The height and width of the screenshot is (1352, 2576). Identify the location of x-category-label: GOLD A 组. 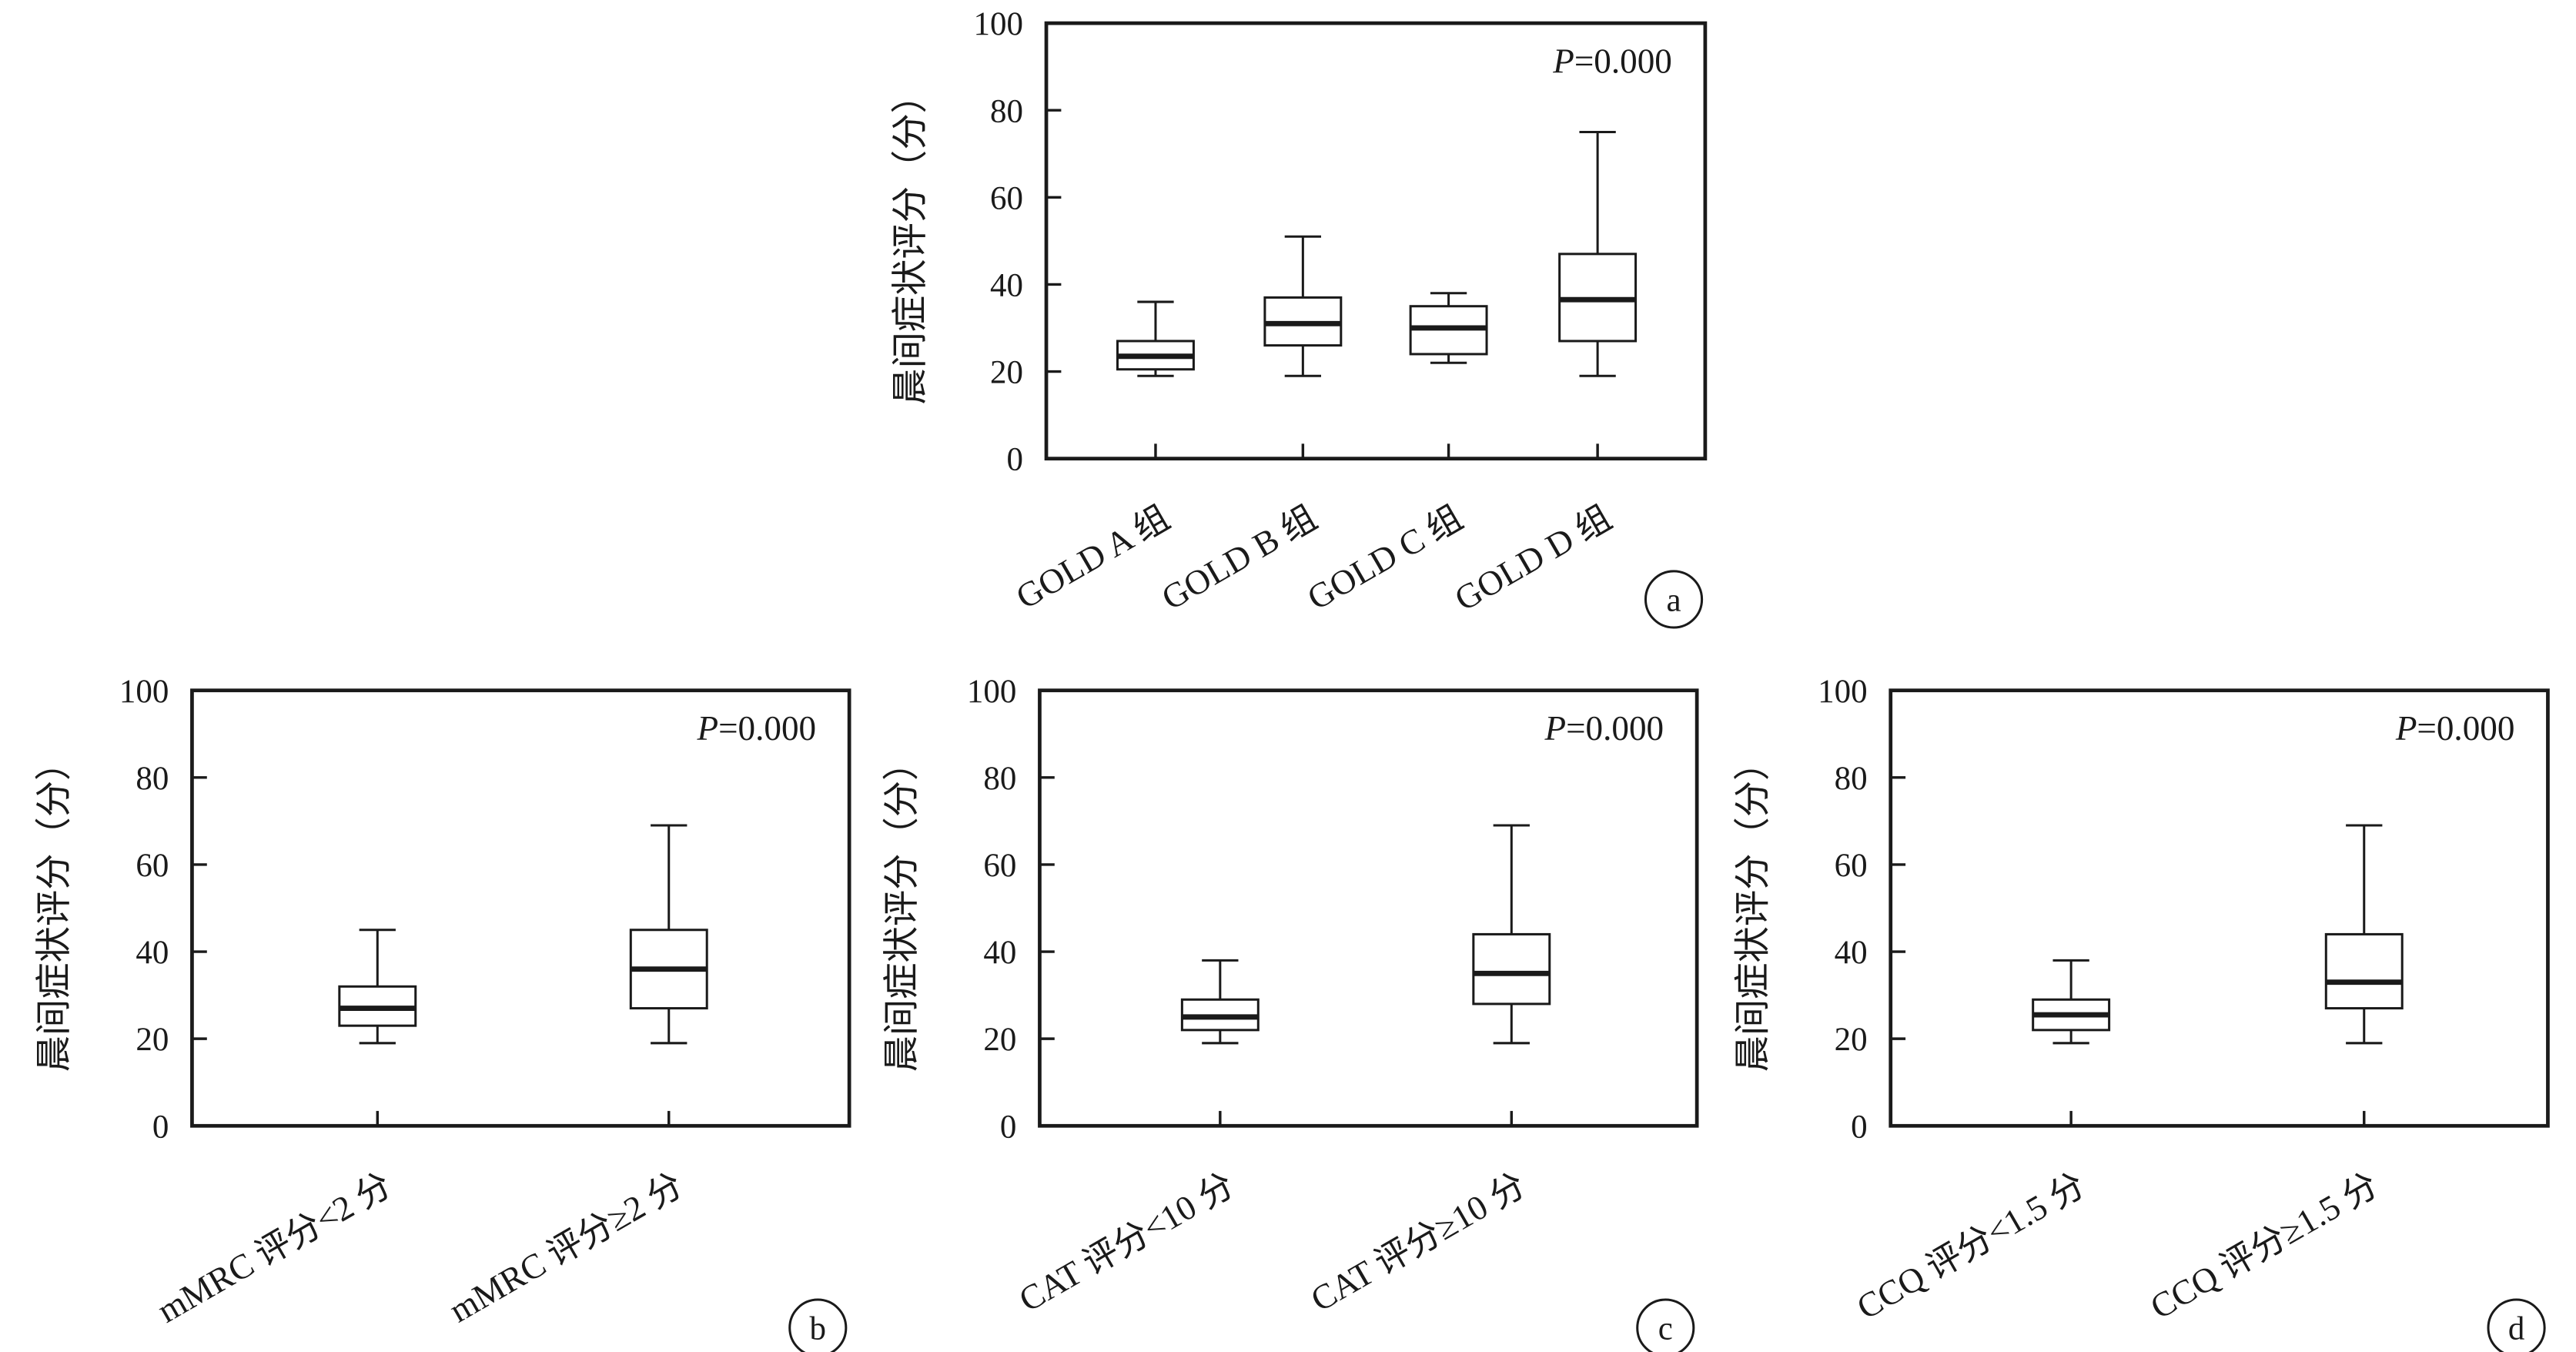
(1093, 557).